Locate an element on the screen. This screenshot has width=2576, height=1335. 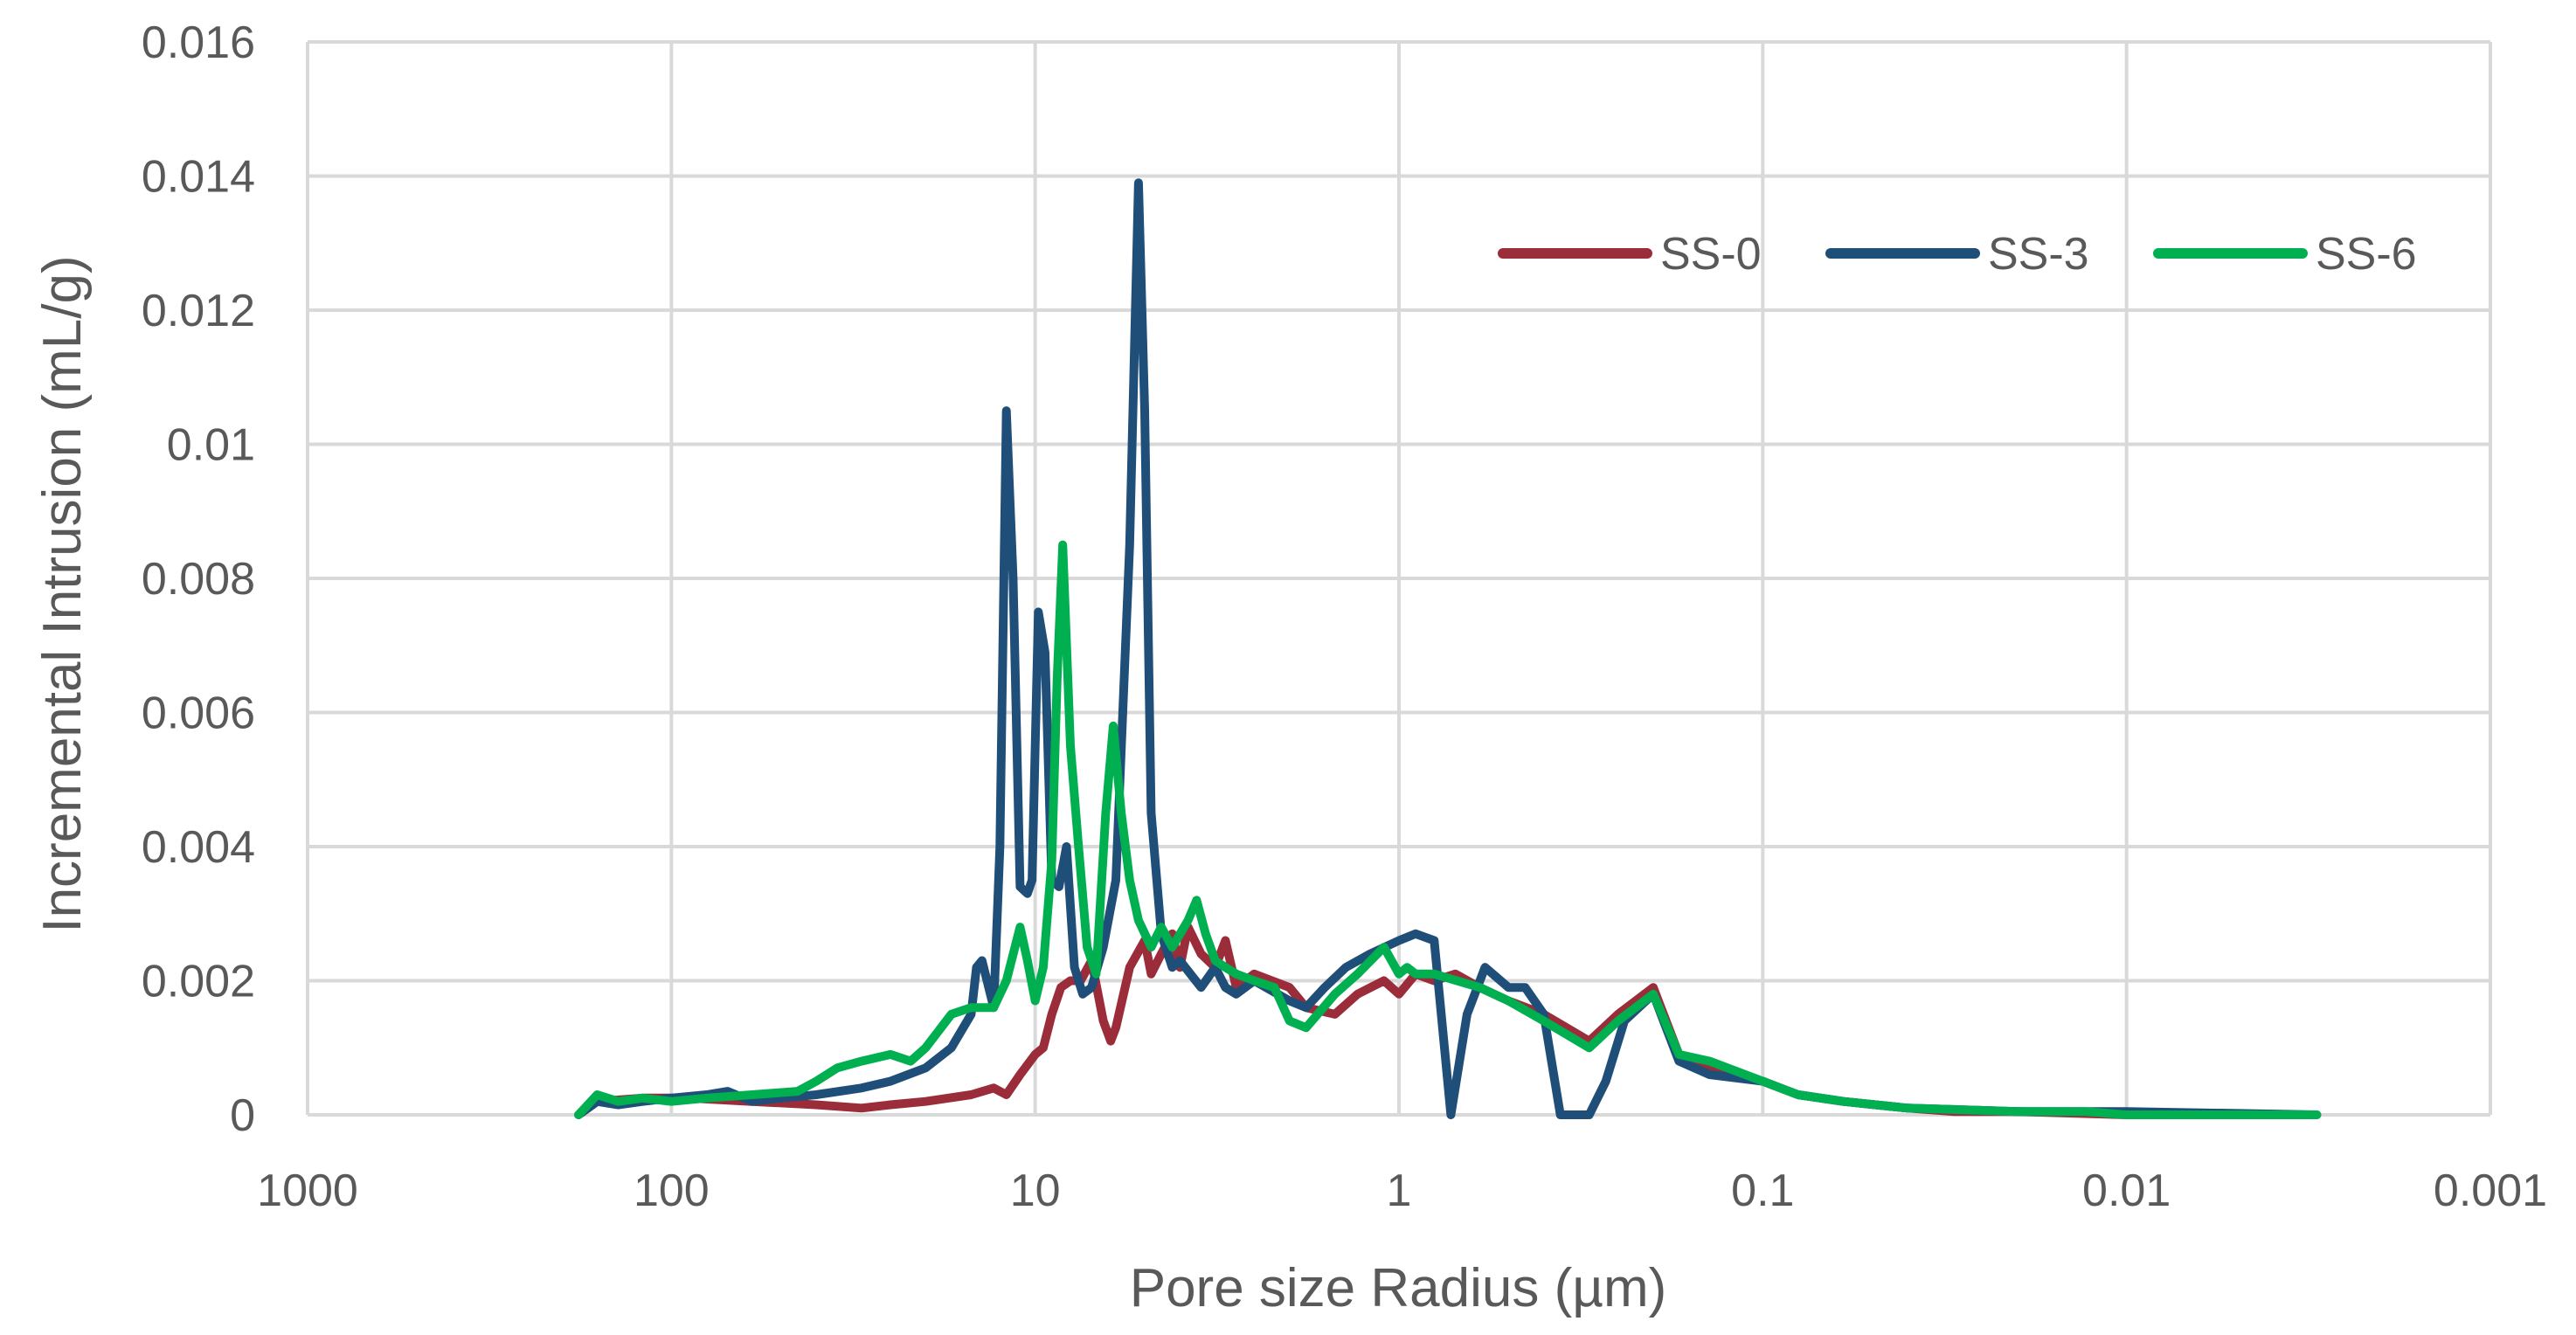
y-axis-title: Incremental Intrusion (mL/g) is located at coordinates (62, 593).